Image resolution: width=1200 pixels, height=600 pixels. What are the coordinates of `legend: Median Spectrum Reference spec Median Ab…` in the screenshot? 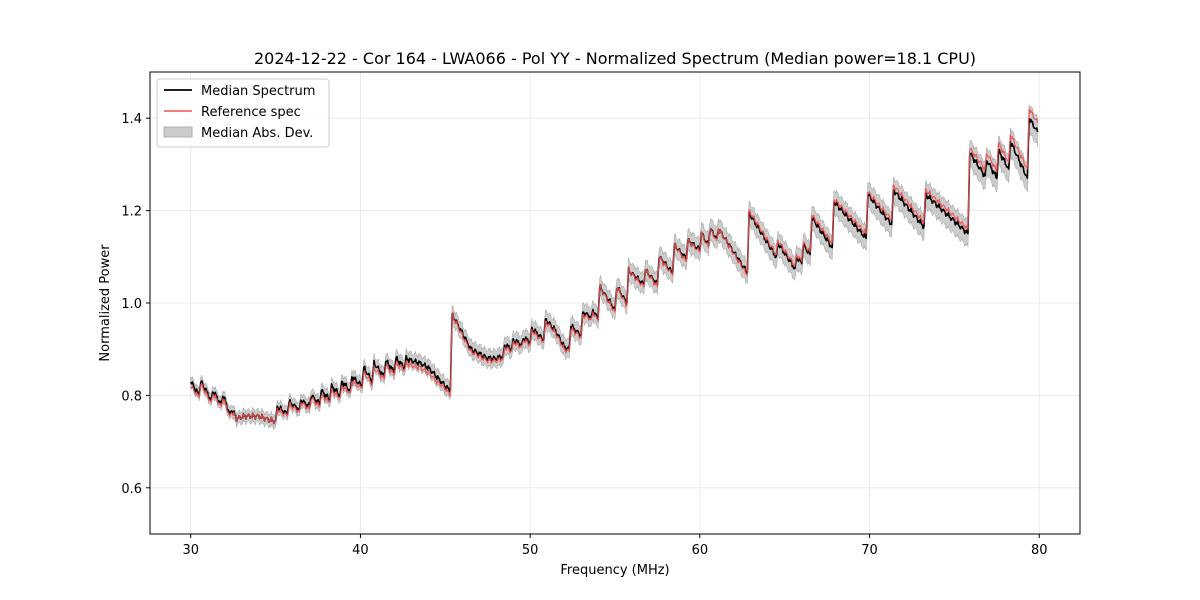 It's located at (243, 113).